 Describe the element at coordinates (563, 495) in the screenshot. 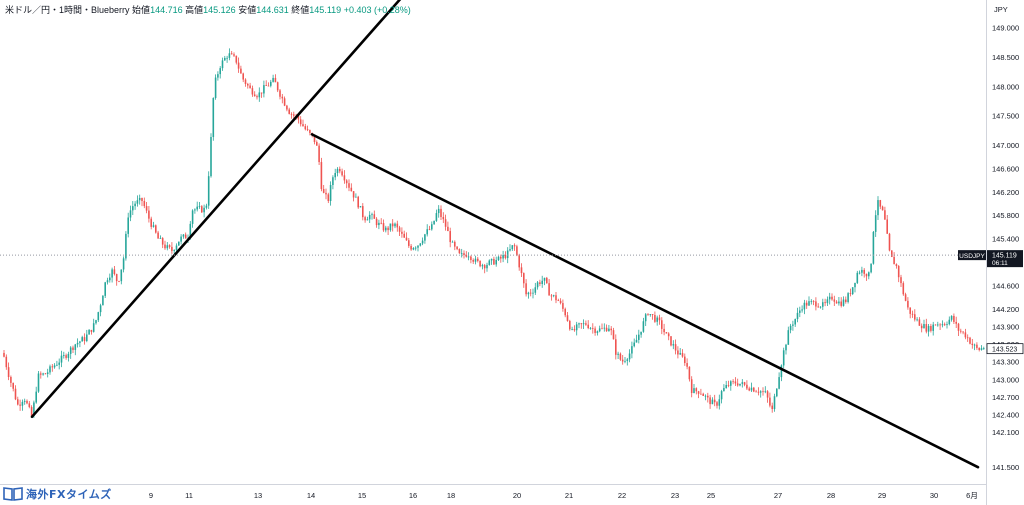

I see `time-axis: 9 11 13 14 15 16 18 20 21 22 23 25 27 28 29 30 6月` at that location.